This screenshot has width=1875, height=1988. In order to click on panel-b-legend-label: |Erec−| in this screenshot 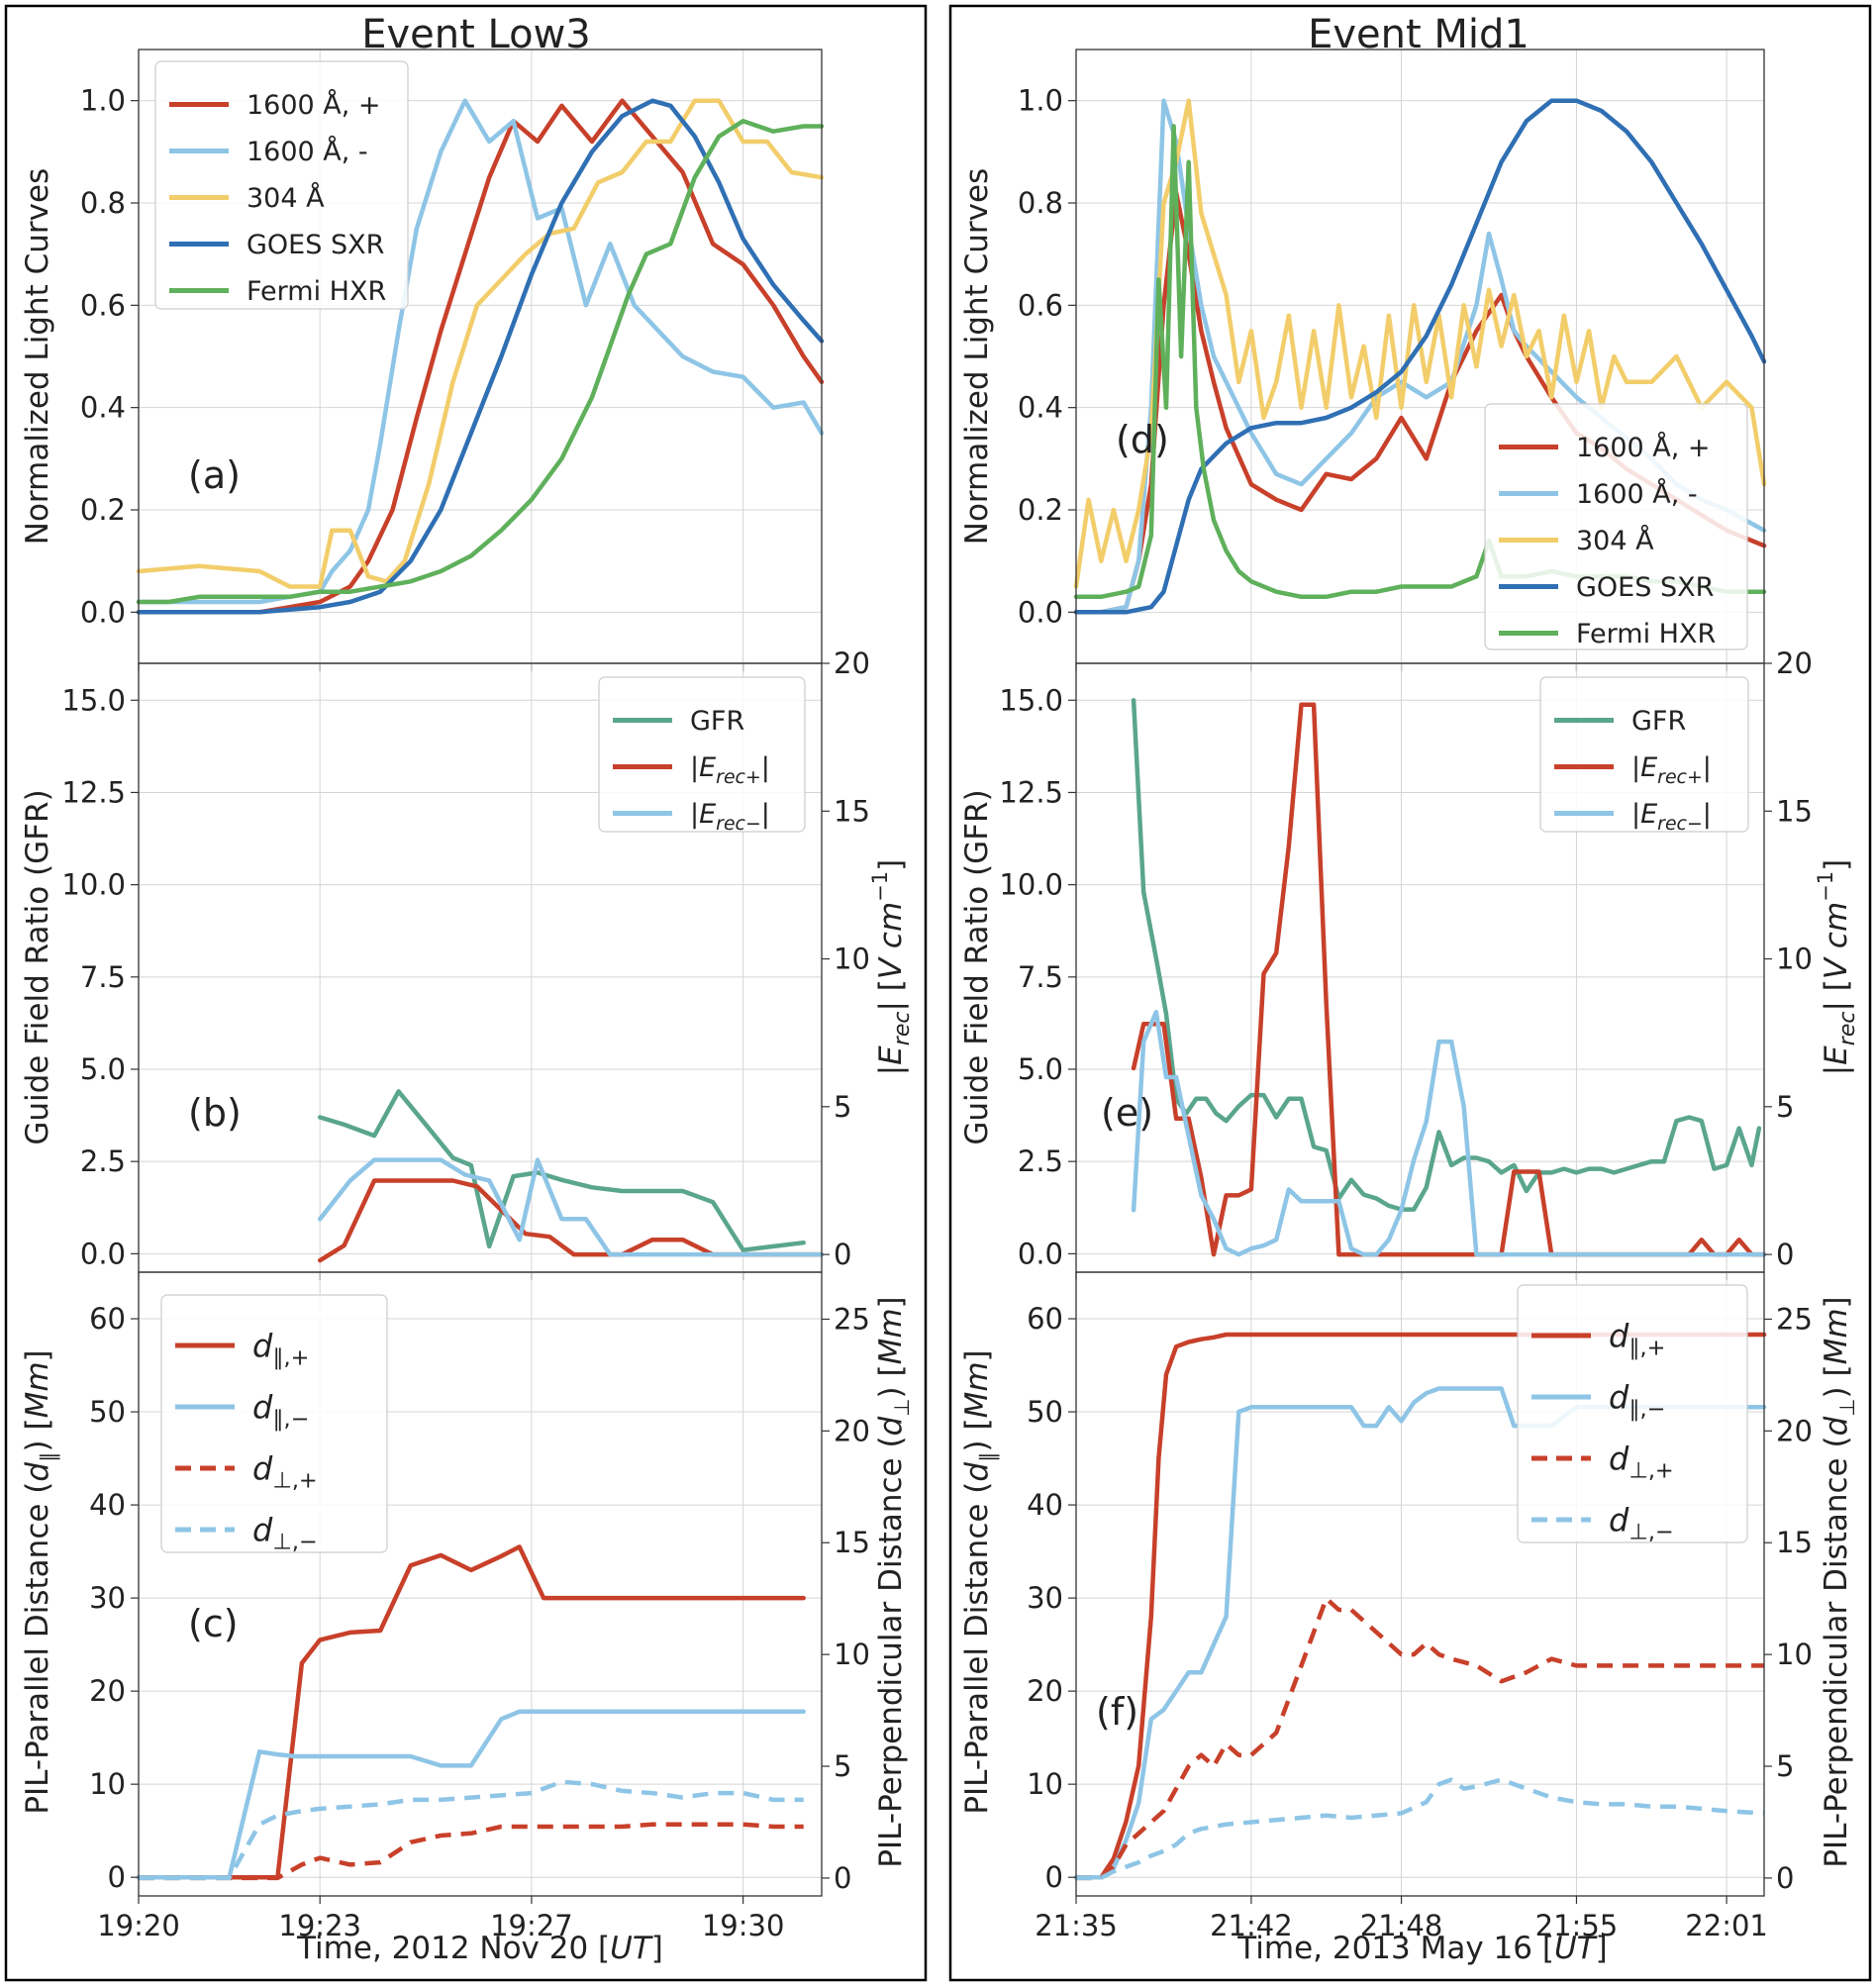, I will do `click(730, 817)`.